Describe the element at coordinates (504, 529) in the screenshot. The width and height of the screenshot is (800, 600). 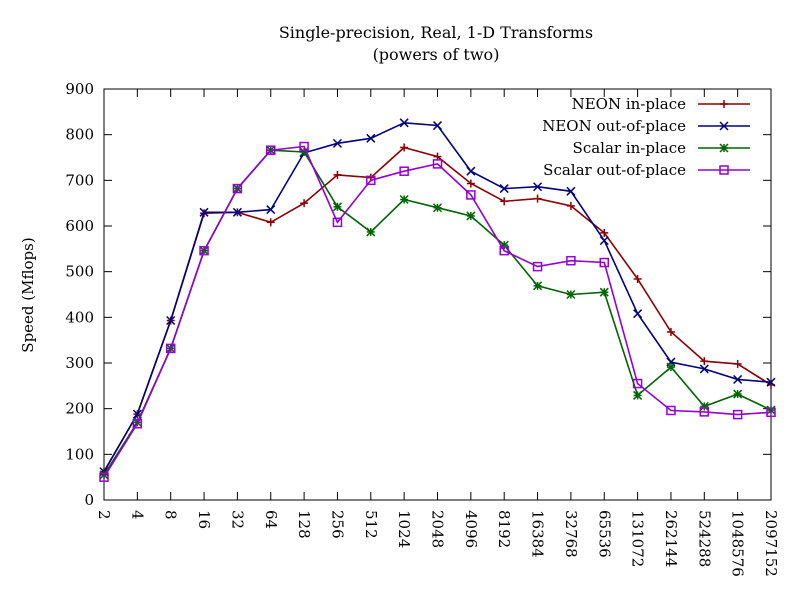
I see `x-tick-label: 8192` at that location.